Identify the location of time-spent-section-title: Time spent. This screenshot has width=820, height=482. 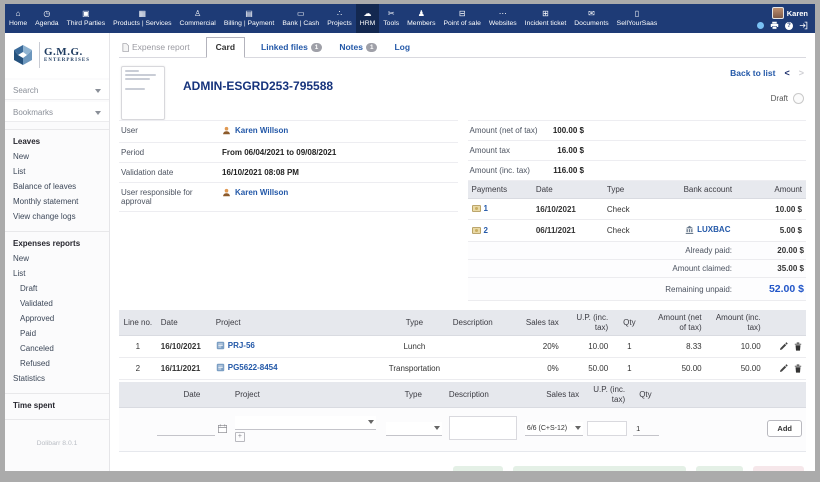
(34, 405).